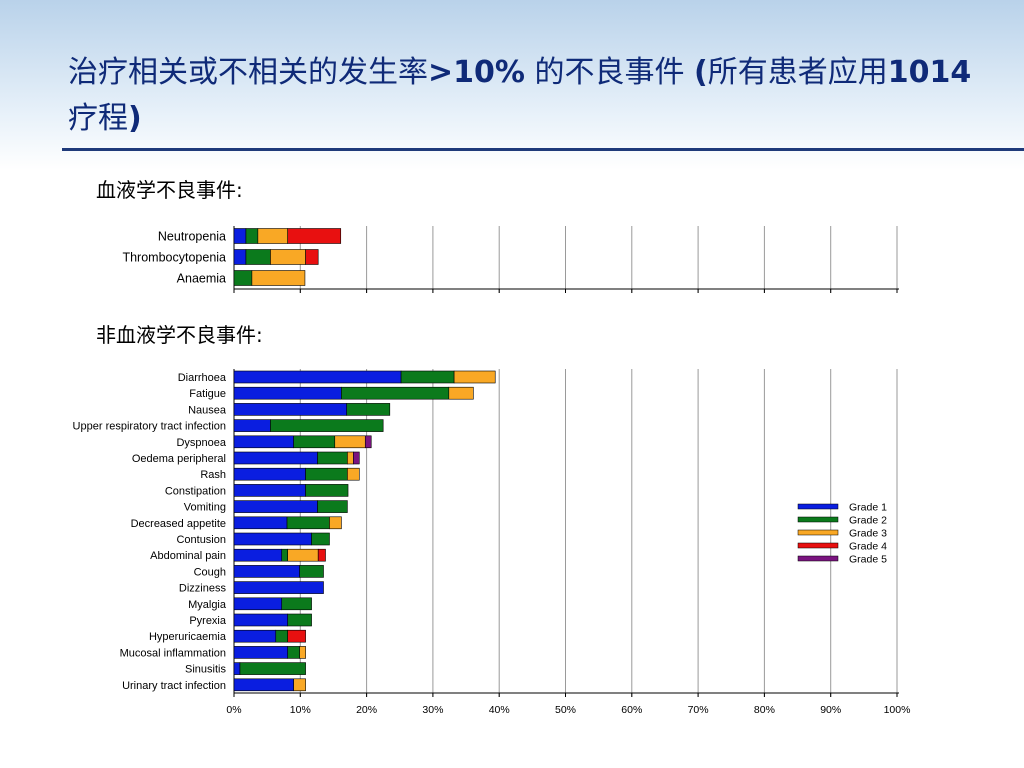 Image resolution: width=1024 pixels, height=768 pixels. I want to click on title-divider, so click(543, 149).